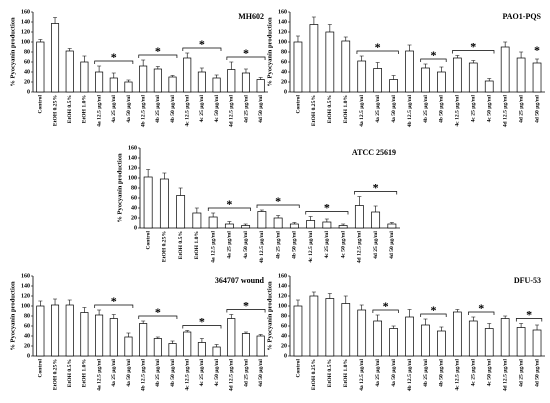  Describe the element at coordinates (25, 42) in the screenshot. I see `y-tick-label: 100` at that location.